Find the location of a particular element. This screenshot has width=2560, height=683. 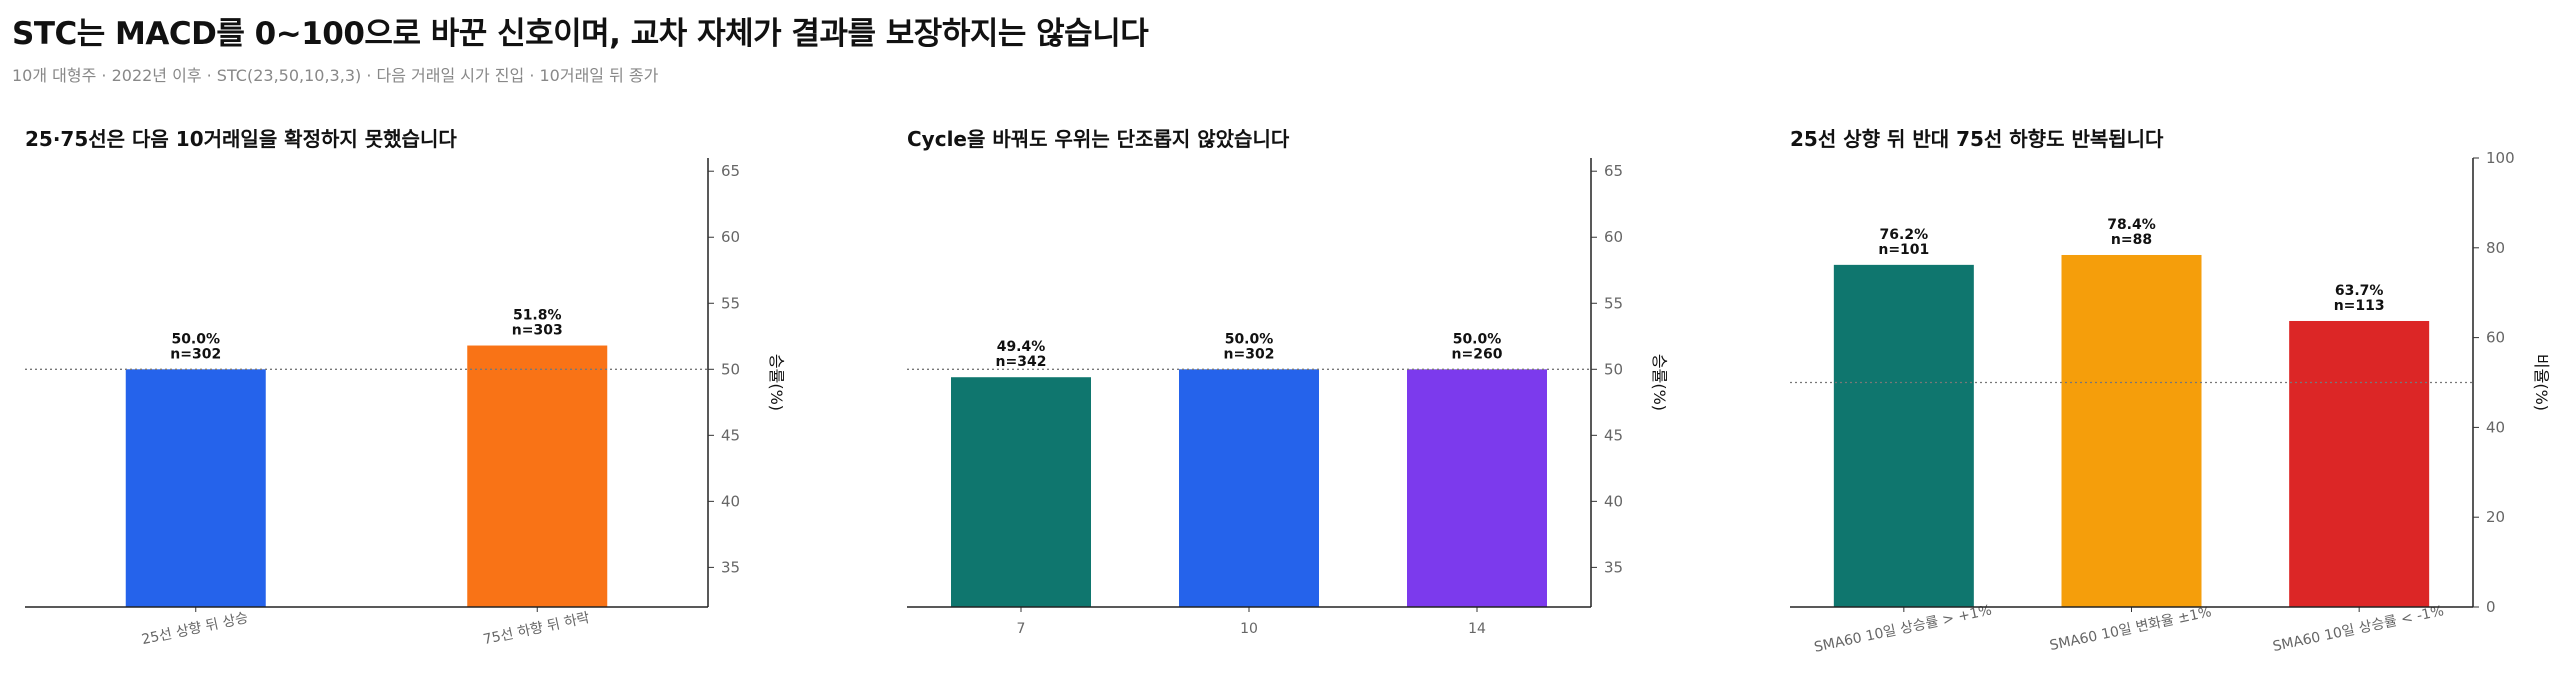

y-tick-label: 80 is located at coordinates (2495, 248).